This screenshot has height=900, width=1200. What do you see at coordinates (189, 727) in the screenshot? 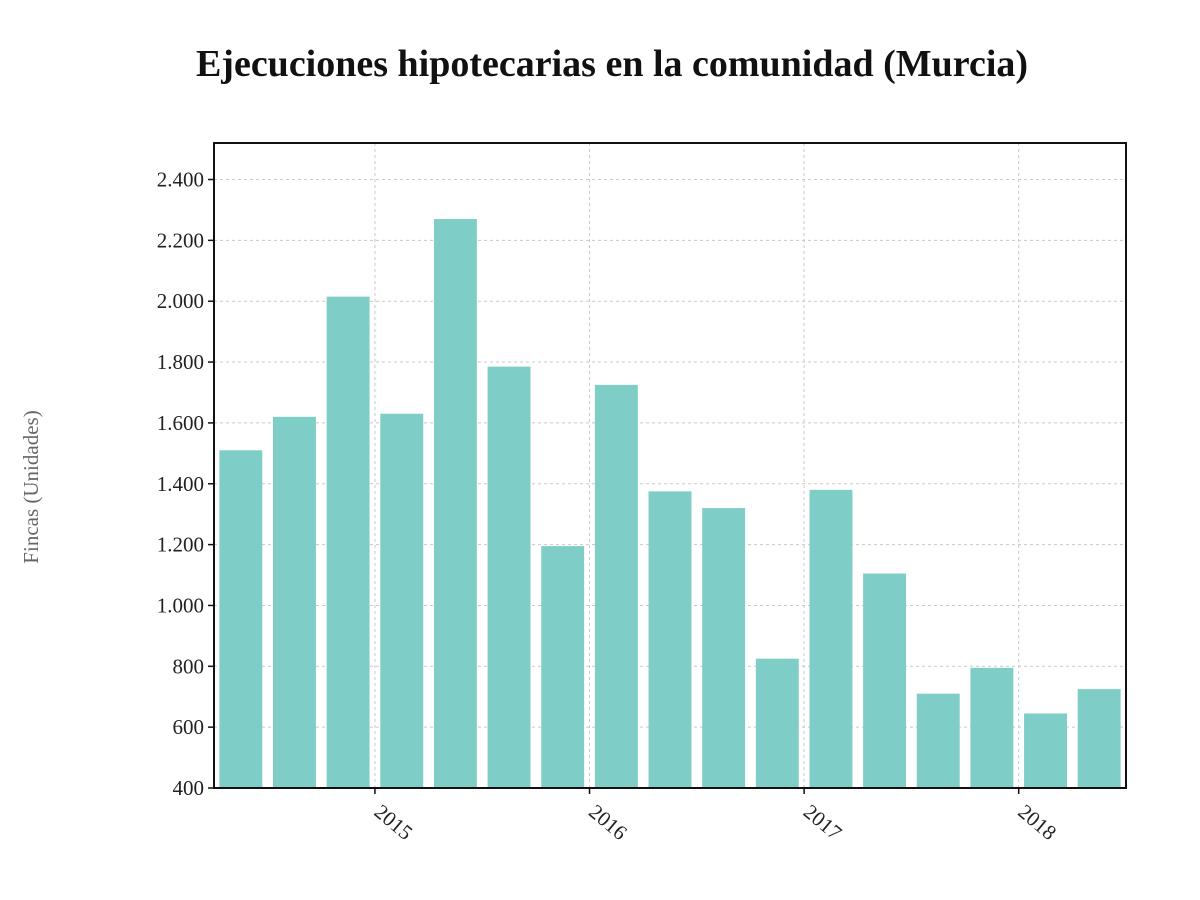
I see `y-tick-label: 600` at bounding box center [189, 727].